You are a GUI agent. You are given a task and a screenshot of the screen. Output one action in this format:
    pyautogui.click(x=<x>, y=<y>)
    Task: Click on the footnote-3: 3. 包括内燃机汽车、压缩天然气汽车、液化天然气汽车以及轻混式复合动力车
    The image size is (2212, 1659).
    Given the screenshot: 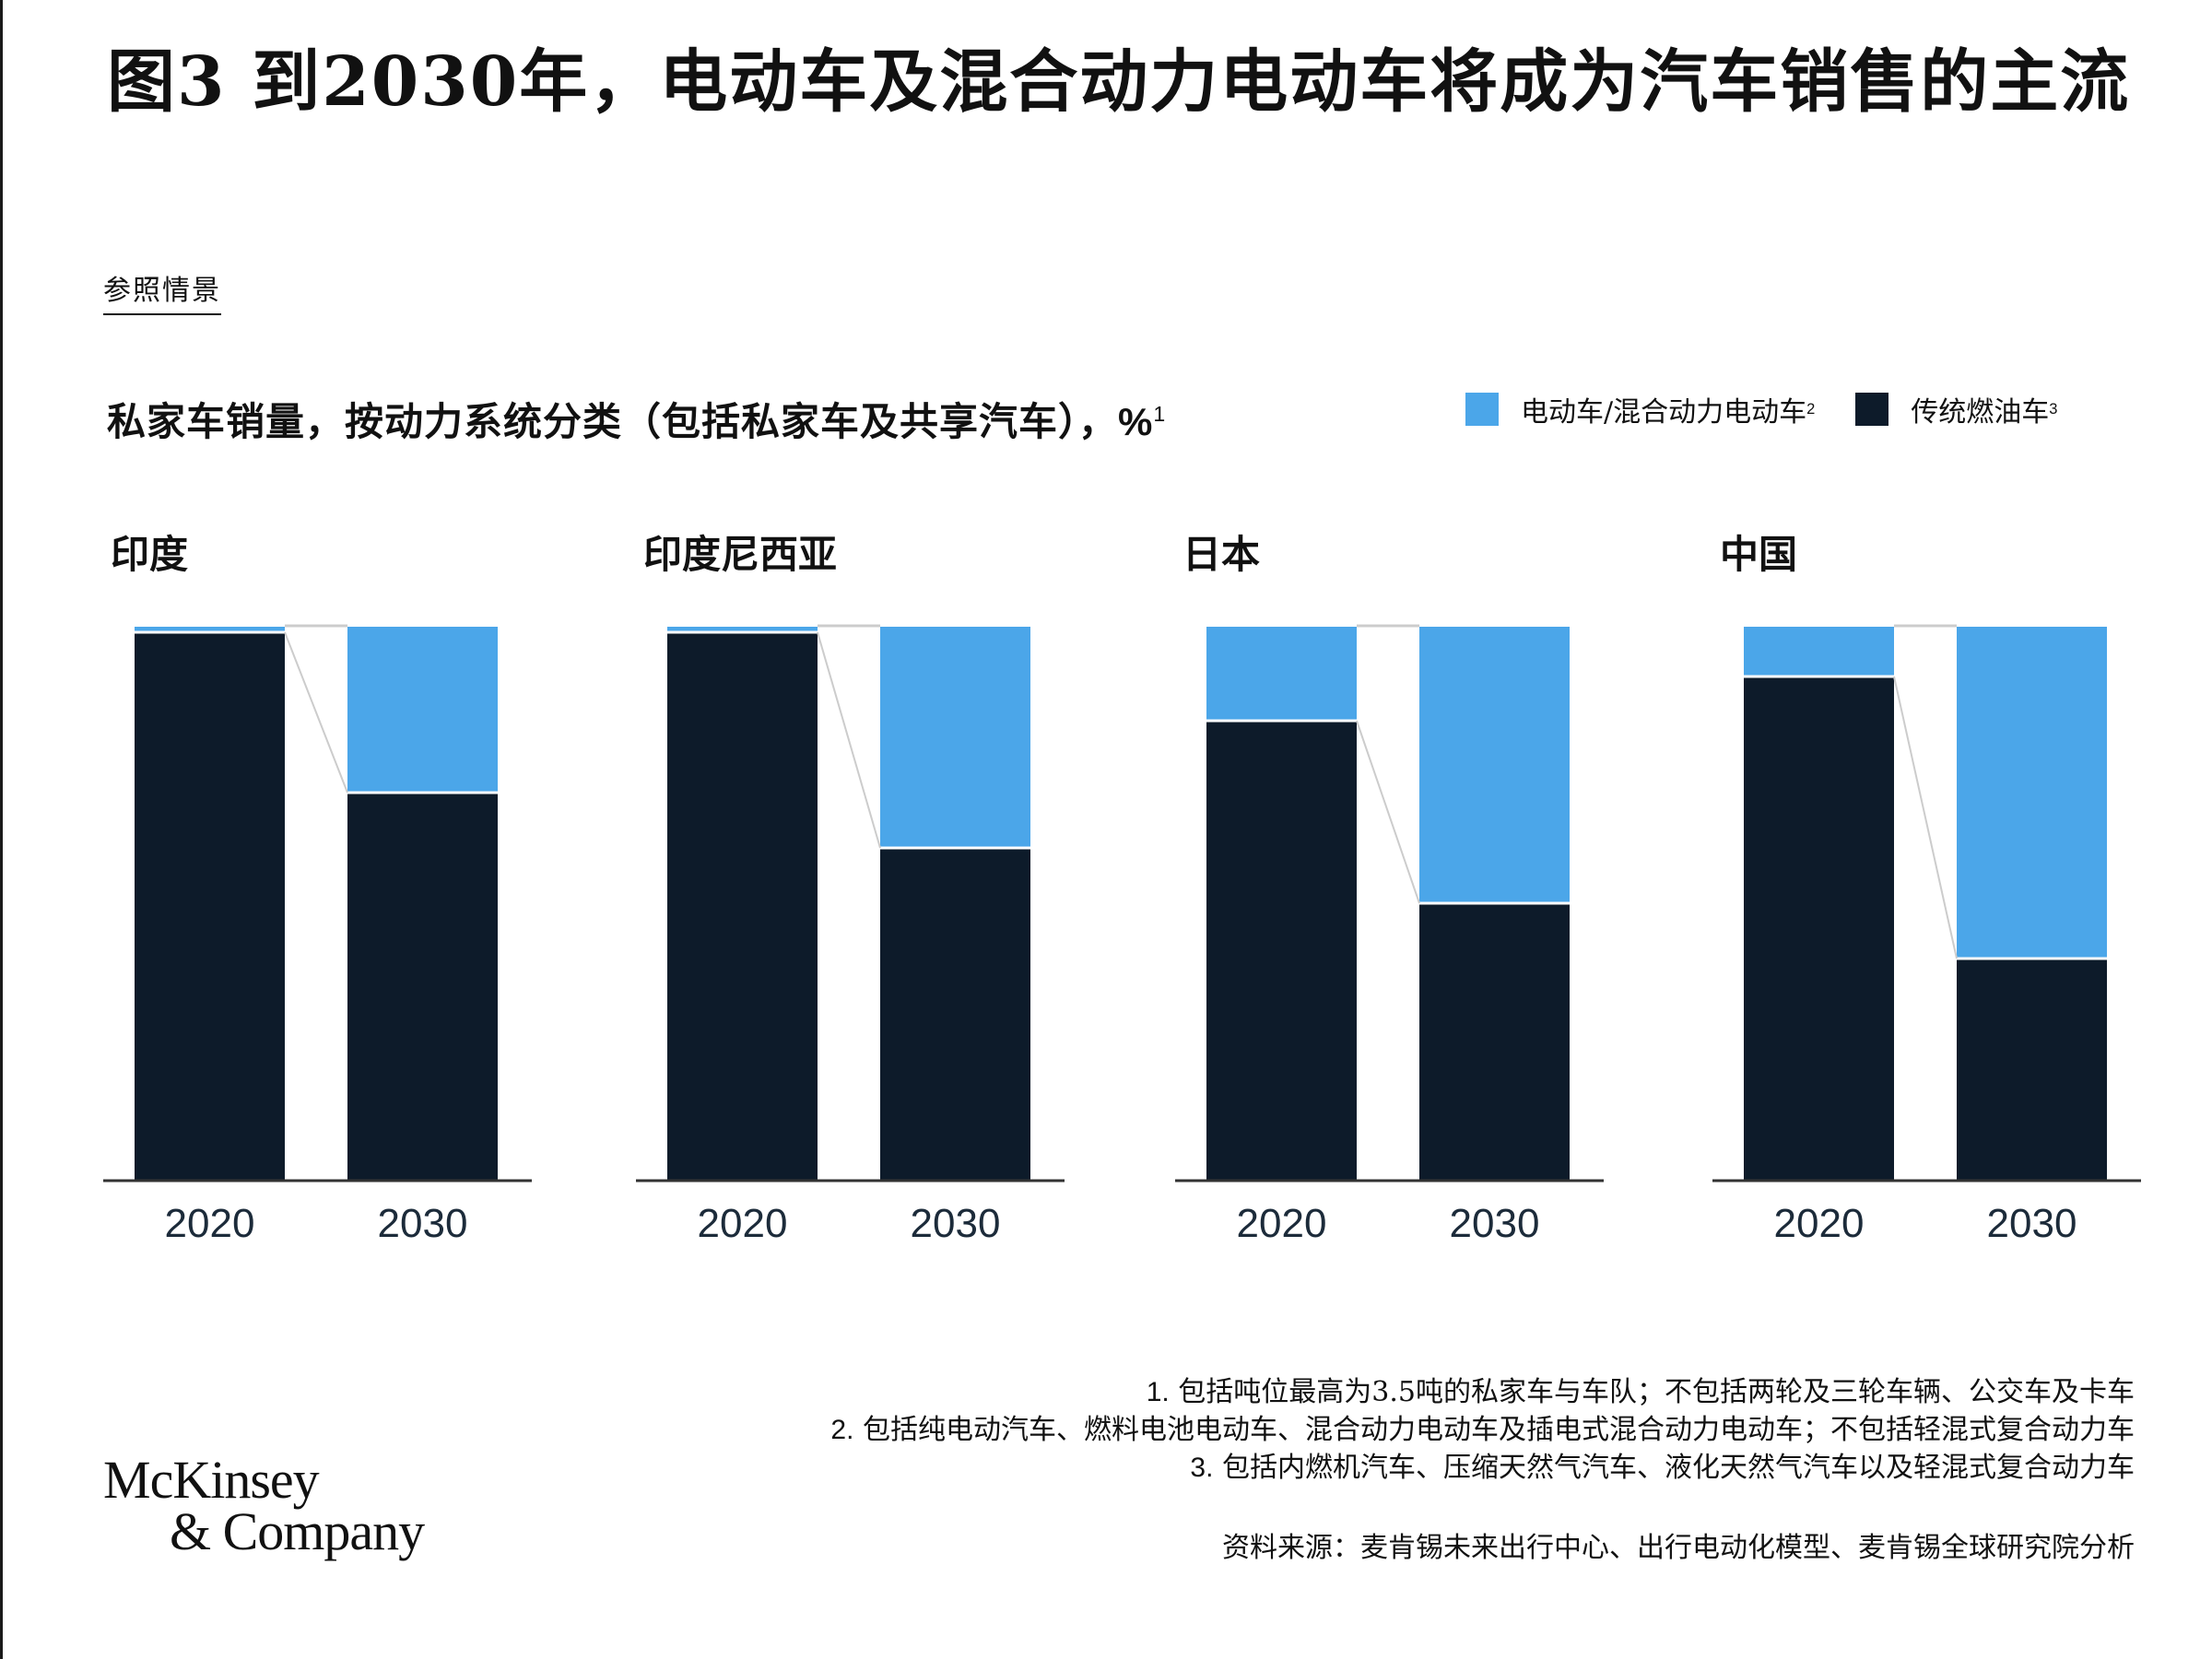 What is the action you would take?
    pyautogui.click(x=1482, y=1468)
    